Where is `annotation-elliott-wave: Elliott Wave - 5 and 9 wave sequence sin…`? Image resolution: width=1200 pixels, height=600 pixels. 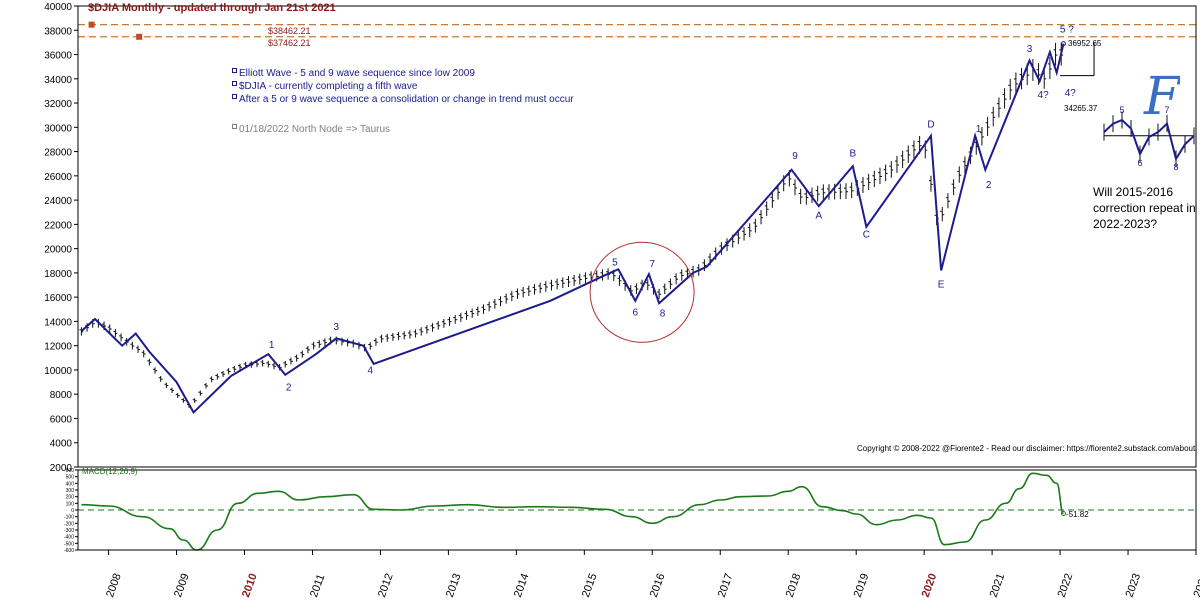
annotation-elliott-wave: Elliott Wave - 5 and 9 wave sequence sin… is located at coordinates (353, 73).